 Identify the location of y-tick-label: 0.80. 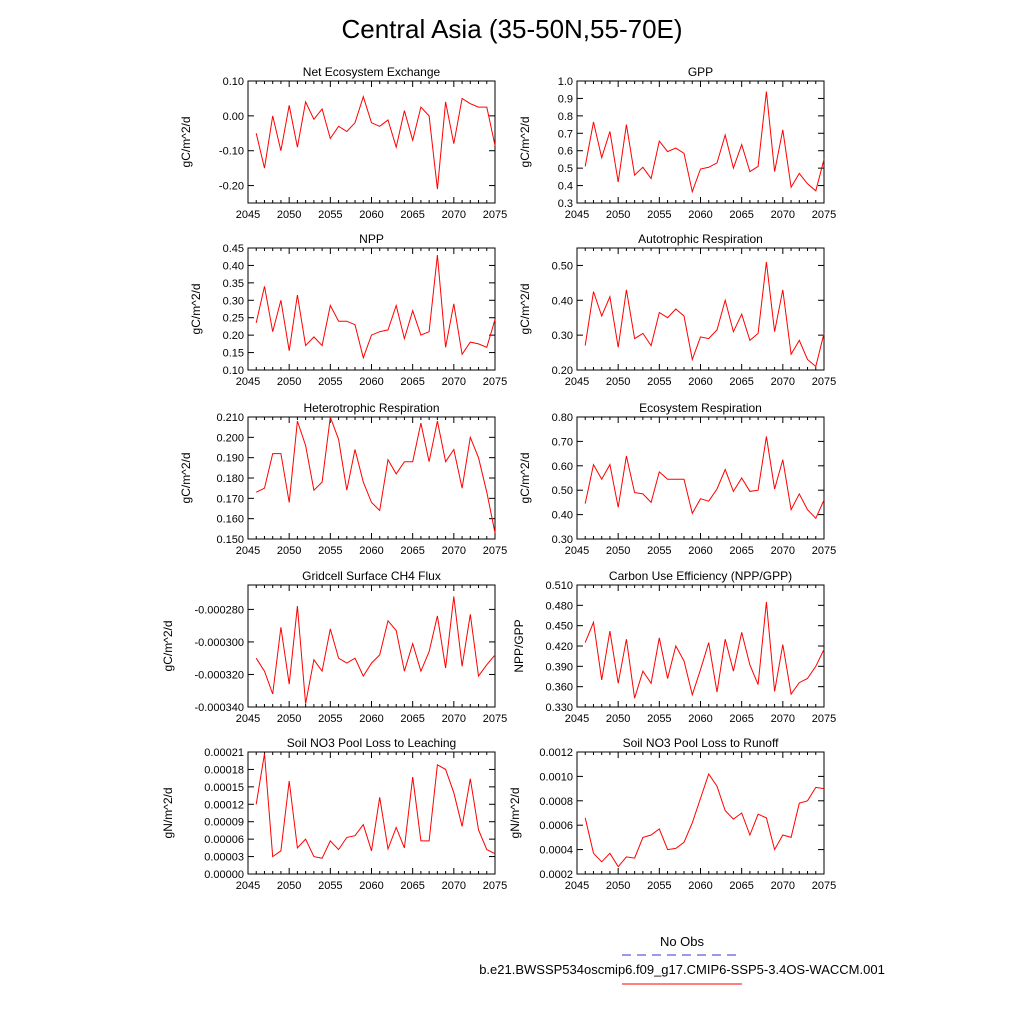
(562, 418).